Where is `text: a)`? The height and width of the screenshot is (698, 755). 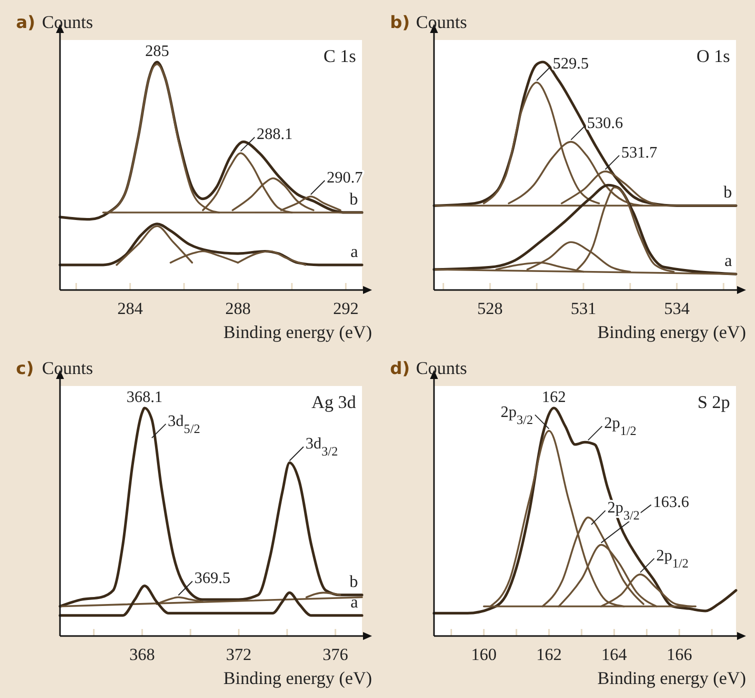 text: a) is located at coordinates (26, 23).